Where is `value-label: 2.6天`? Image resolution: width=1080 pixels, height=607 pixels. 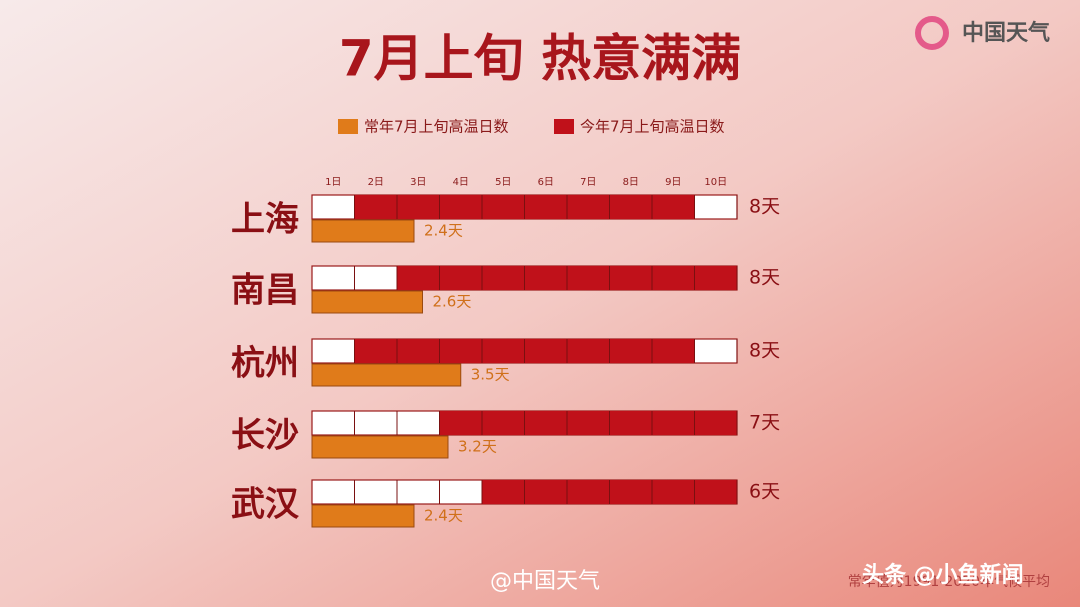 value-label: 2.6天 is located at coordinates (452, 302).